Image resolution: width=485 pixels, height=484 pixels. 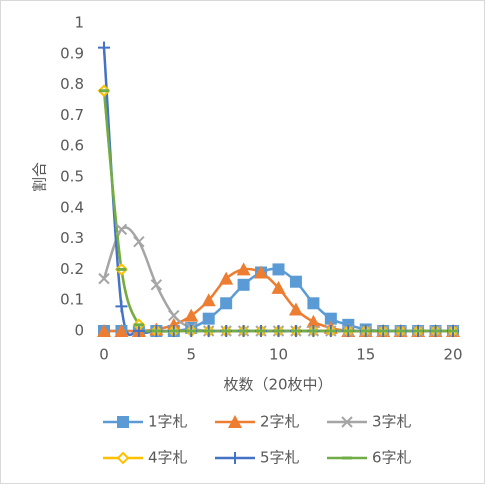 What do you see at coordinates (40, 177) in the screenshot?
I see `y-axis-label: 割合` at bounding box center [40, 177].